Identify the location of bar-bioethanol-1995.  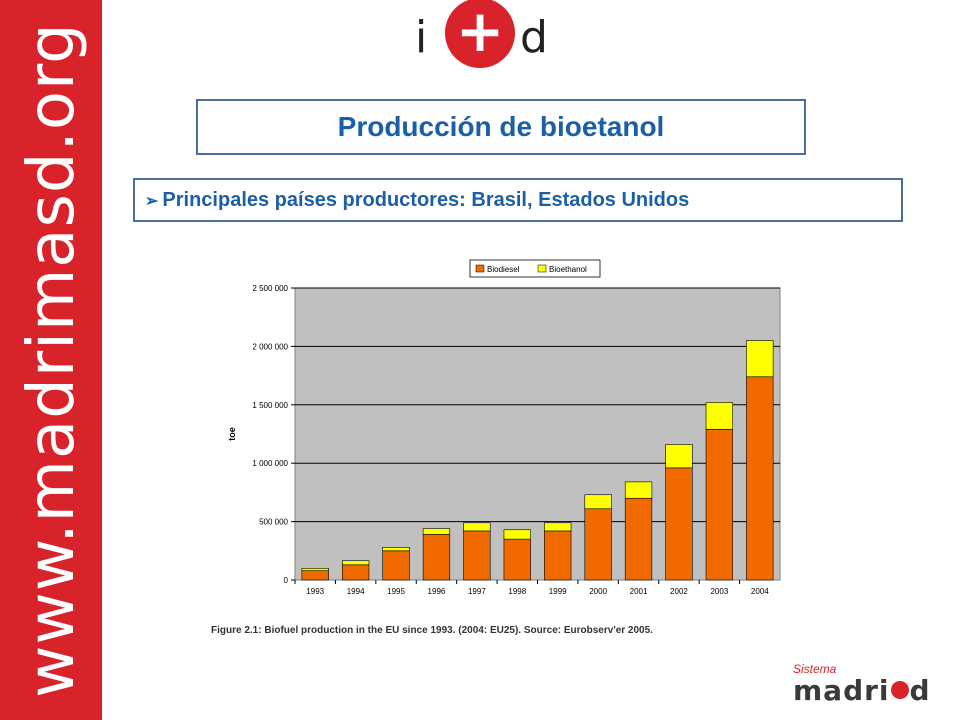
(396, 549).